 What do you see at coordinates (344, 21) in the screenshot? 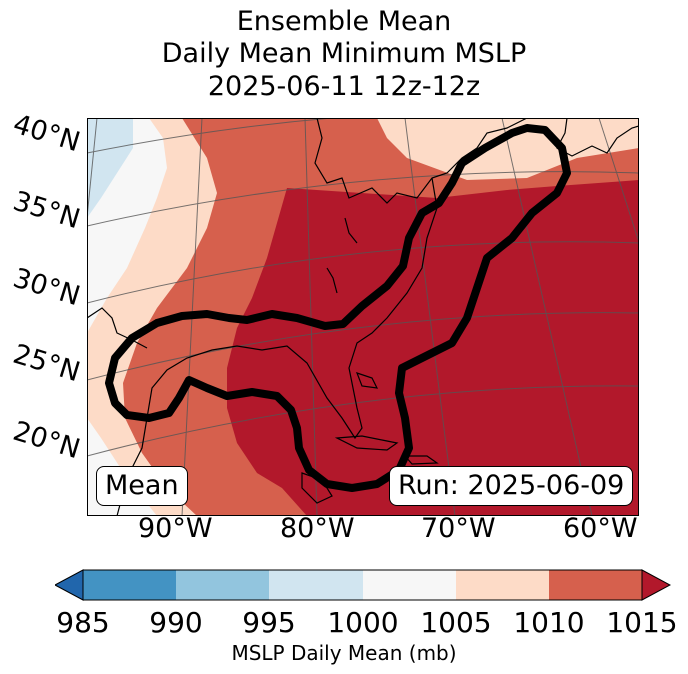
I see `title-line-1: Ensemble Mean` at bounding box center [344, 21].